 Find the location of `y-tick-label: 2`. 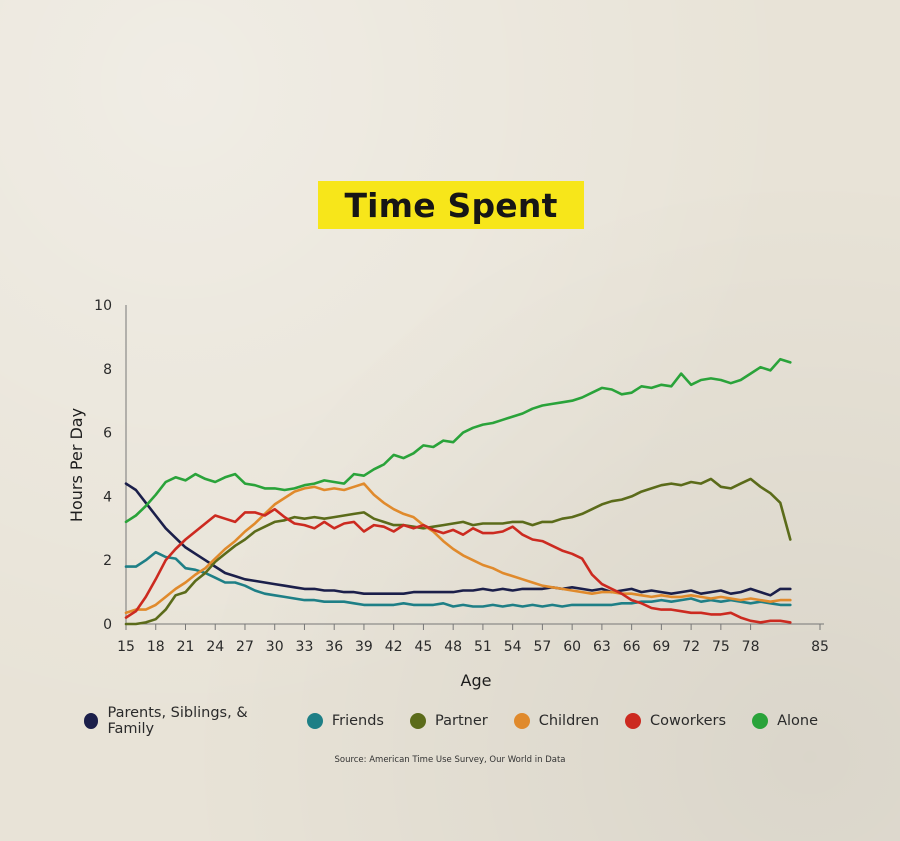

y-tick-label: 2 is located at coordinates (107, 561).